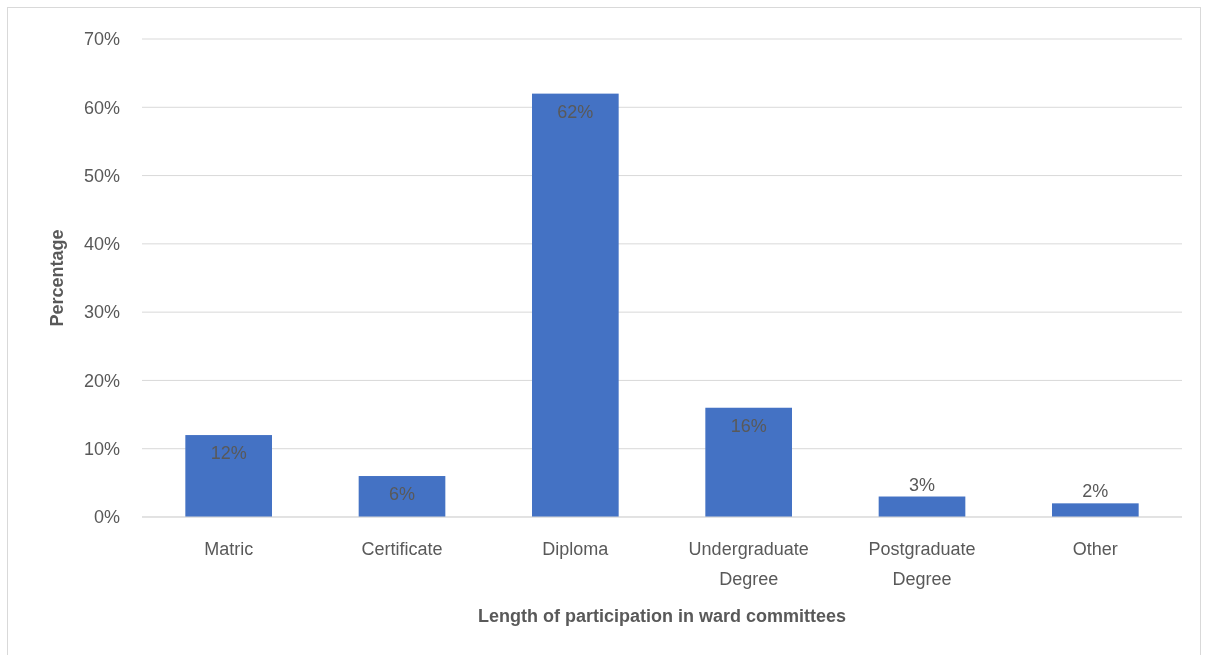  What do you see at coordinates (101, 39) in the screenshot?
I see `y-tick-label: 70%` at bounding box center [101, 39].